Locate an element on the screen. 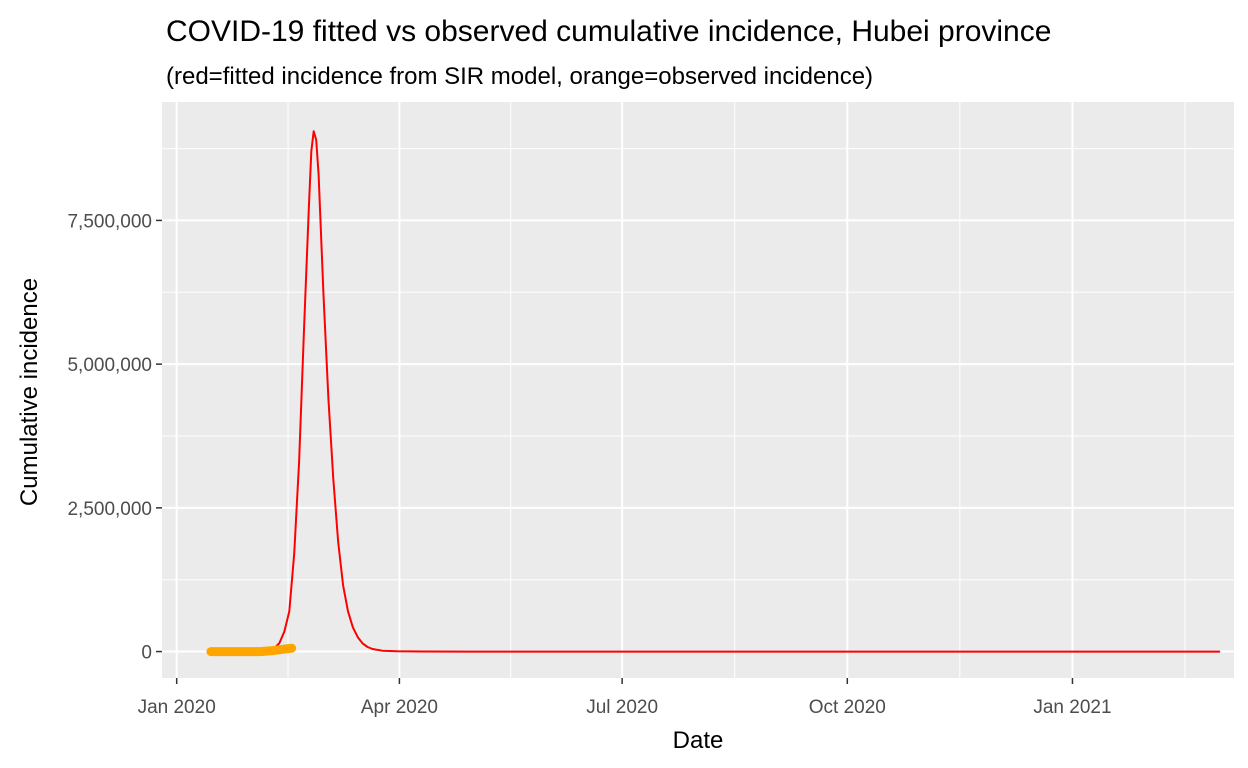  y-tick-labels: 0 2,500,000 5,000,000 7,500,000 is located at coordinates (109, 437).